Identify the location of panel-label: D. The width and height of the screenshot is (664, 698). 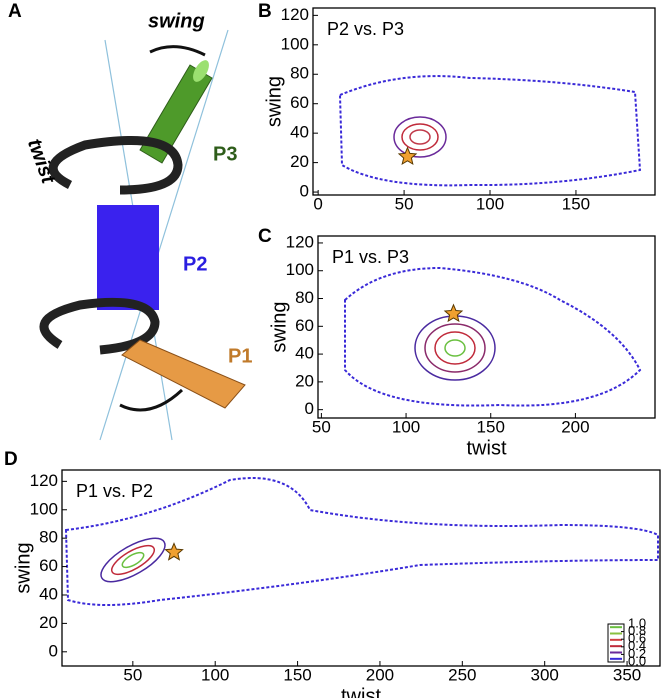
(11, 459).